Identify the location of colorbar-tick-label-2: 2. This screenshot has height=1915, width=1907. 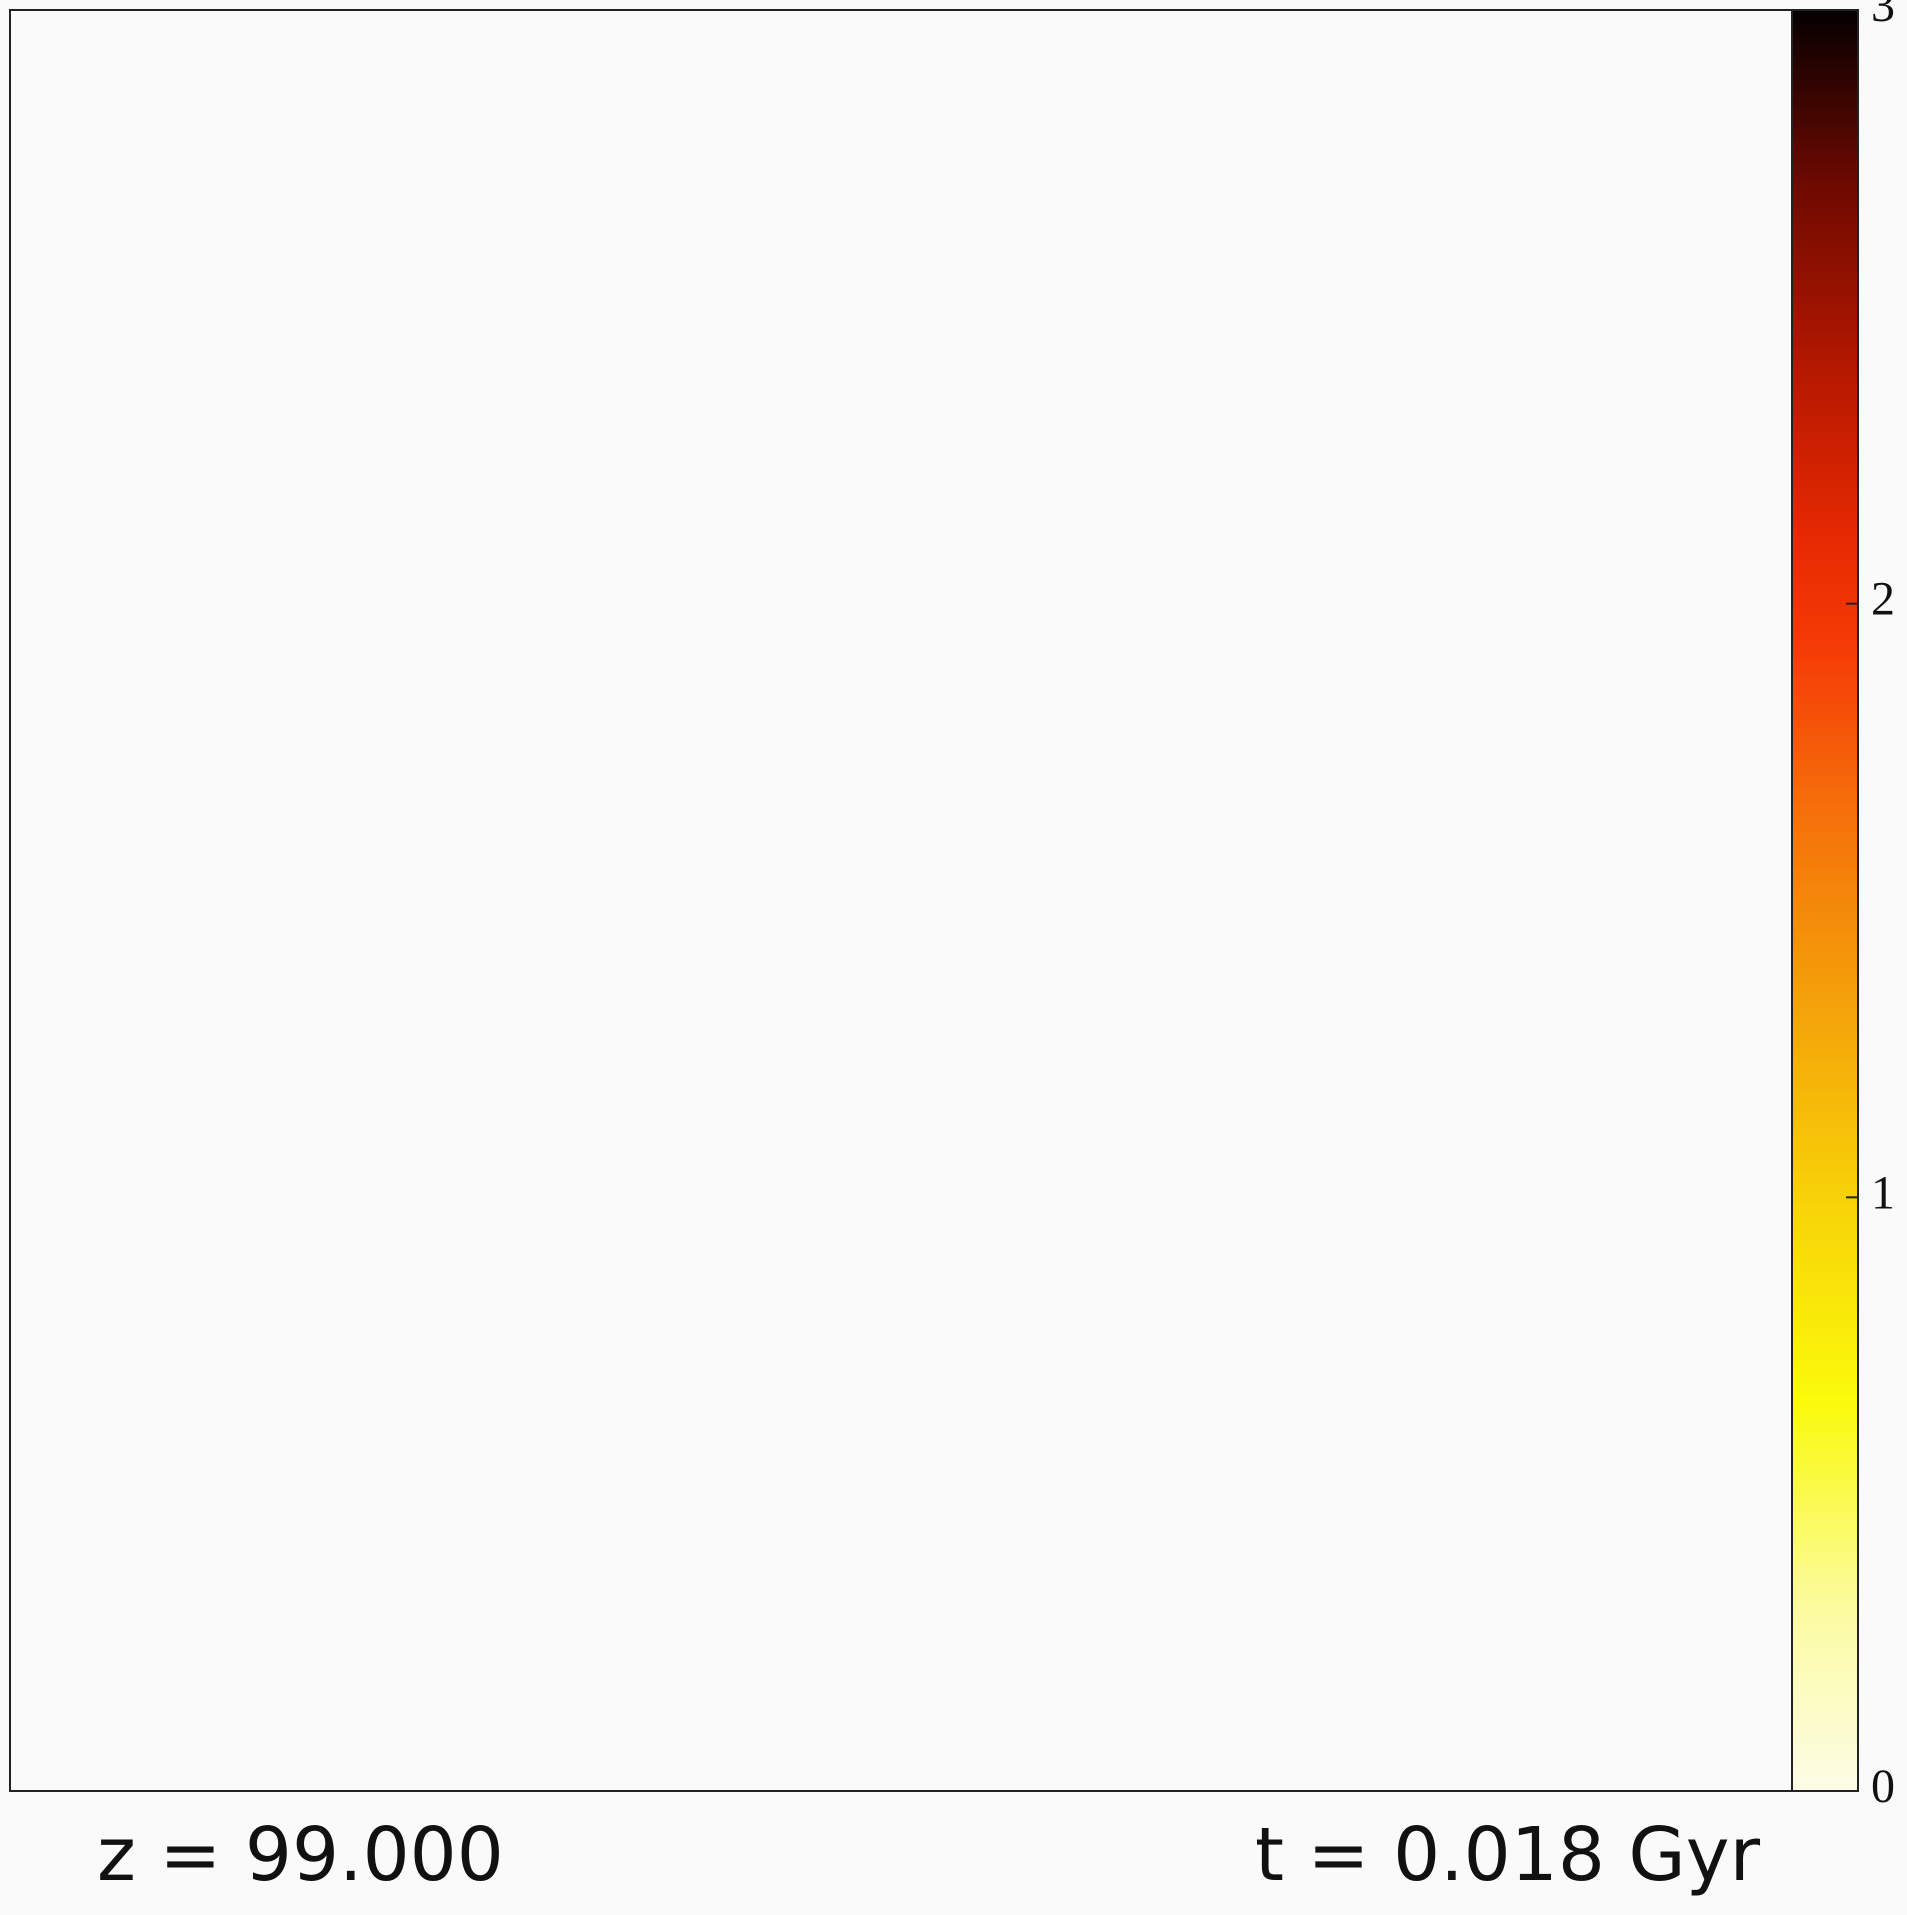
(1883, 599).